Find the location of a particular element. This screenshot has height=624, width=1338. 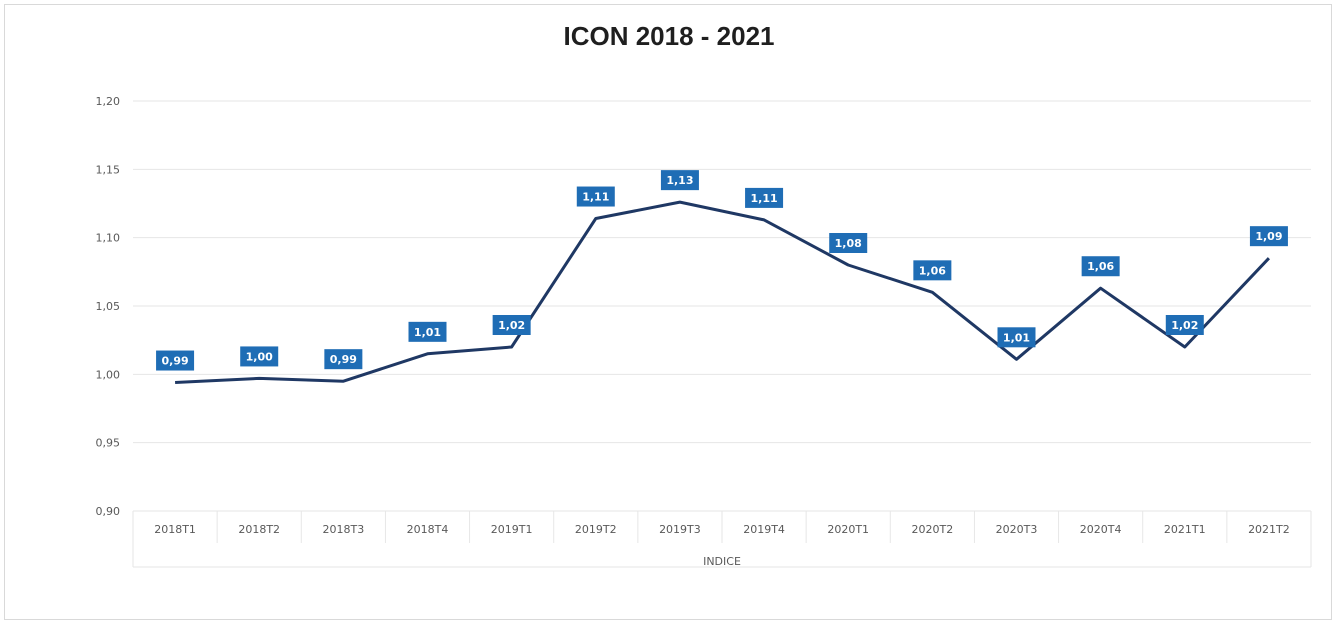

x-tick-label: 2020T2 is located at coordinates (932, 529).